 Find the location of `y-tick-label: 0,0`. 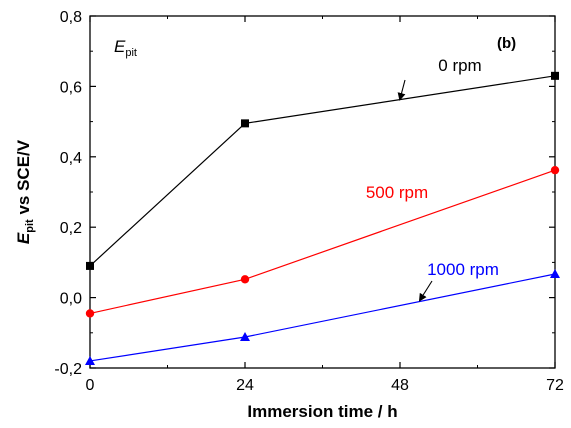

y-tick-label: 0,0 is located at coordinates (71, 299).